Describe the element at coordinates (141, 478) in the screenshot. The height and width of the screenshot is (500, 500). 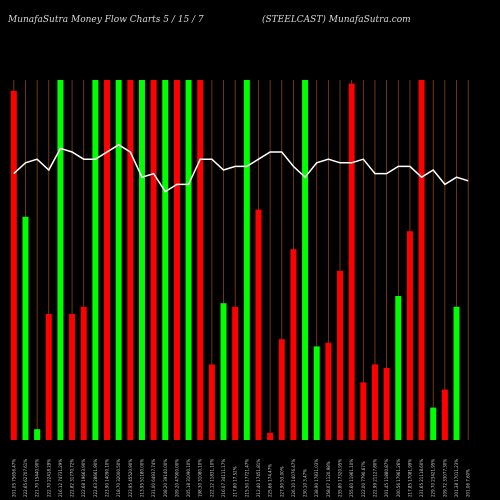
I see `x-tick-label: 213.95 51180.00%` at that location.